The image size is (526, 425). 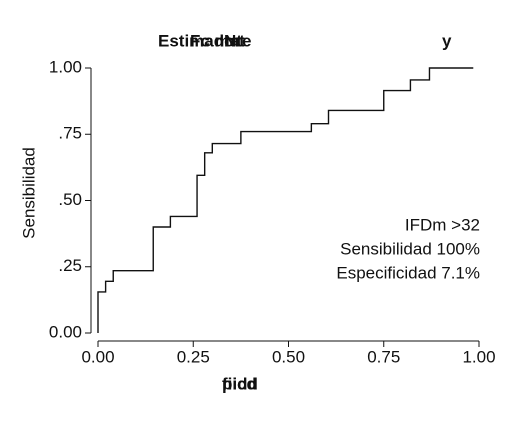 I want to click on y-tick-label: .50, so click(x=70, y=199).